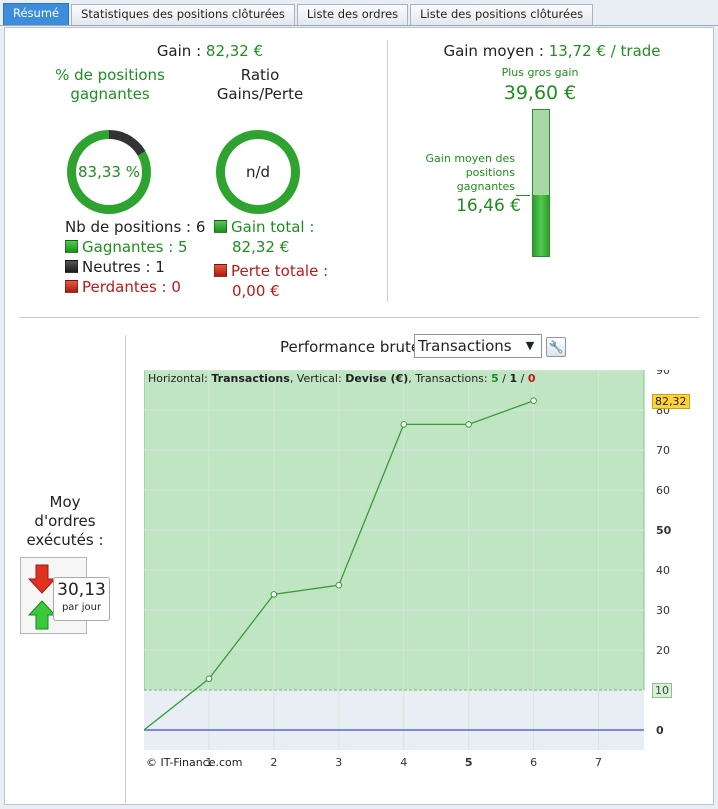 This screenshot has width=718, height=809. Describe the element at coordinates (663, 650) in the screenshot. I see `y-tick-label: 20` at that location.